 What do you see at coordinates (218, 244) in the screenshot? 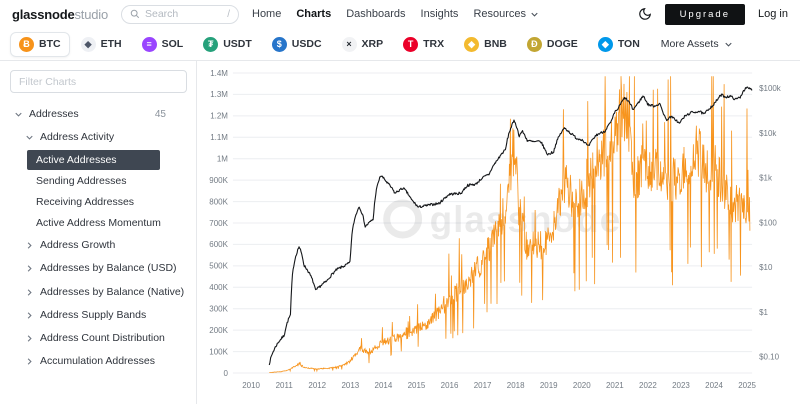
I see `svg-text: 600K` at bounding box center [218, 244].